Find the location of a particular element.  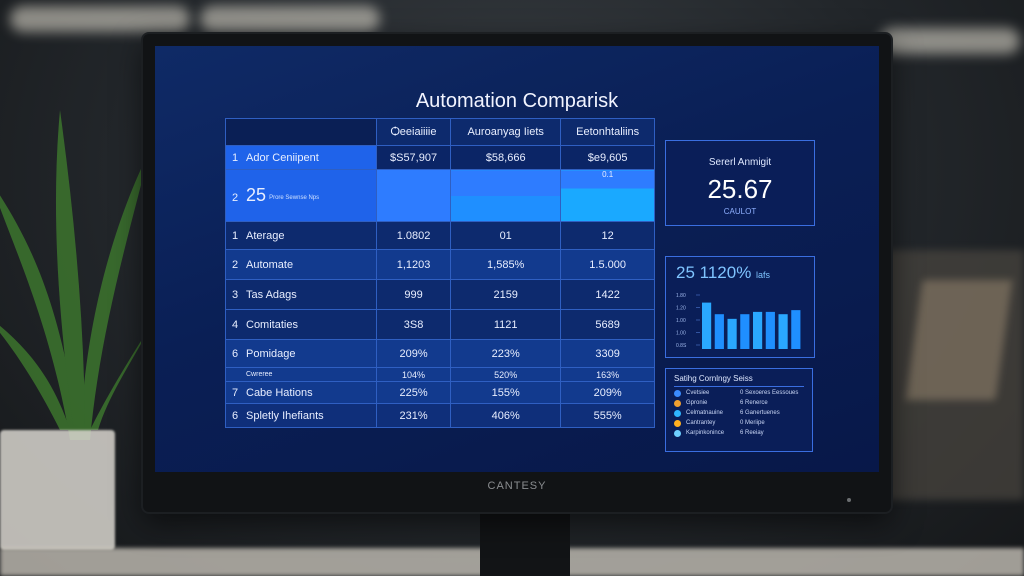

legend-item: Gpronie 6 Renerce is located at coordinates (739, 404).